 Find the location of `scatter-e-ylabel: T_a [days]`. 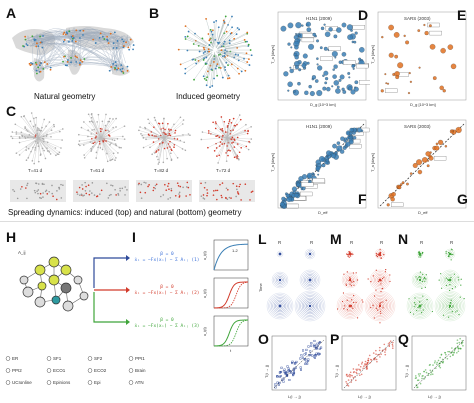

scatter-e-ylabel: T_a [days] is located at coordinates (372, 54).